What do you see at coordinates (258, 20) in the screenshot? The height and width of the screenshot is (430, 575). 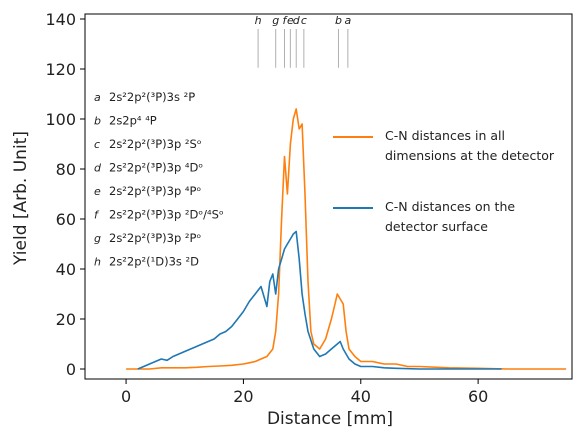 I see `marker-label-h: h` at bounding box center [258, 20].